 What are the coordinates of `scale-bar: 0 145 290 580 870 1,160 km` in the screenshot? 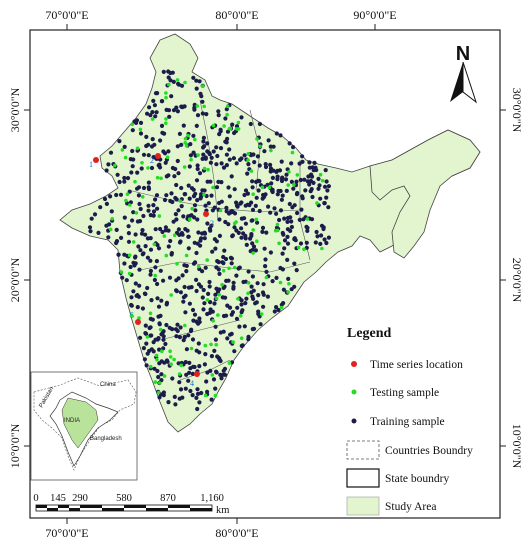 It's located at (131, 504).